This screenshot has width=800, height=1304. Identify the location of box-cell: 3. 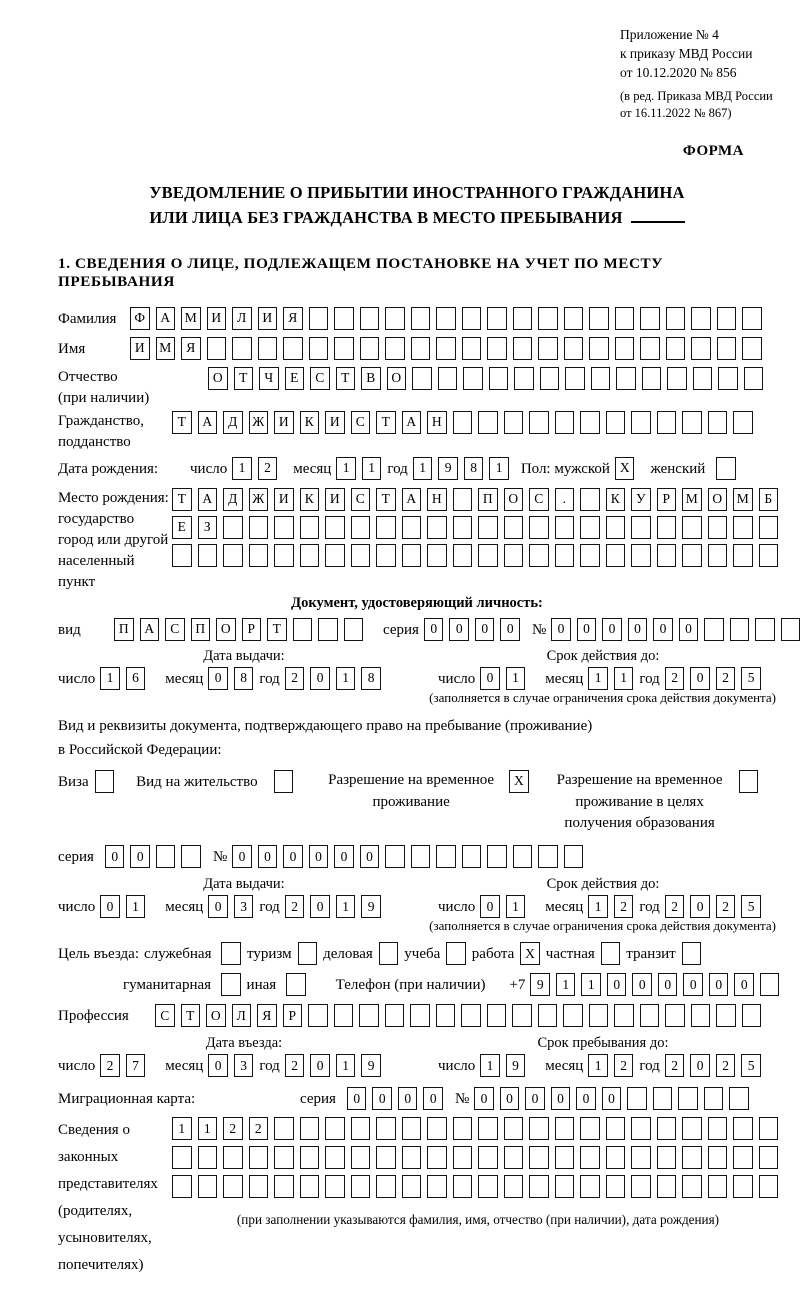
(243, 1066).